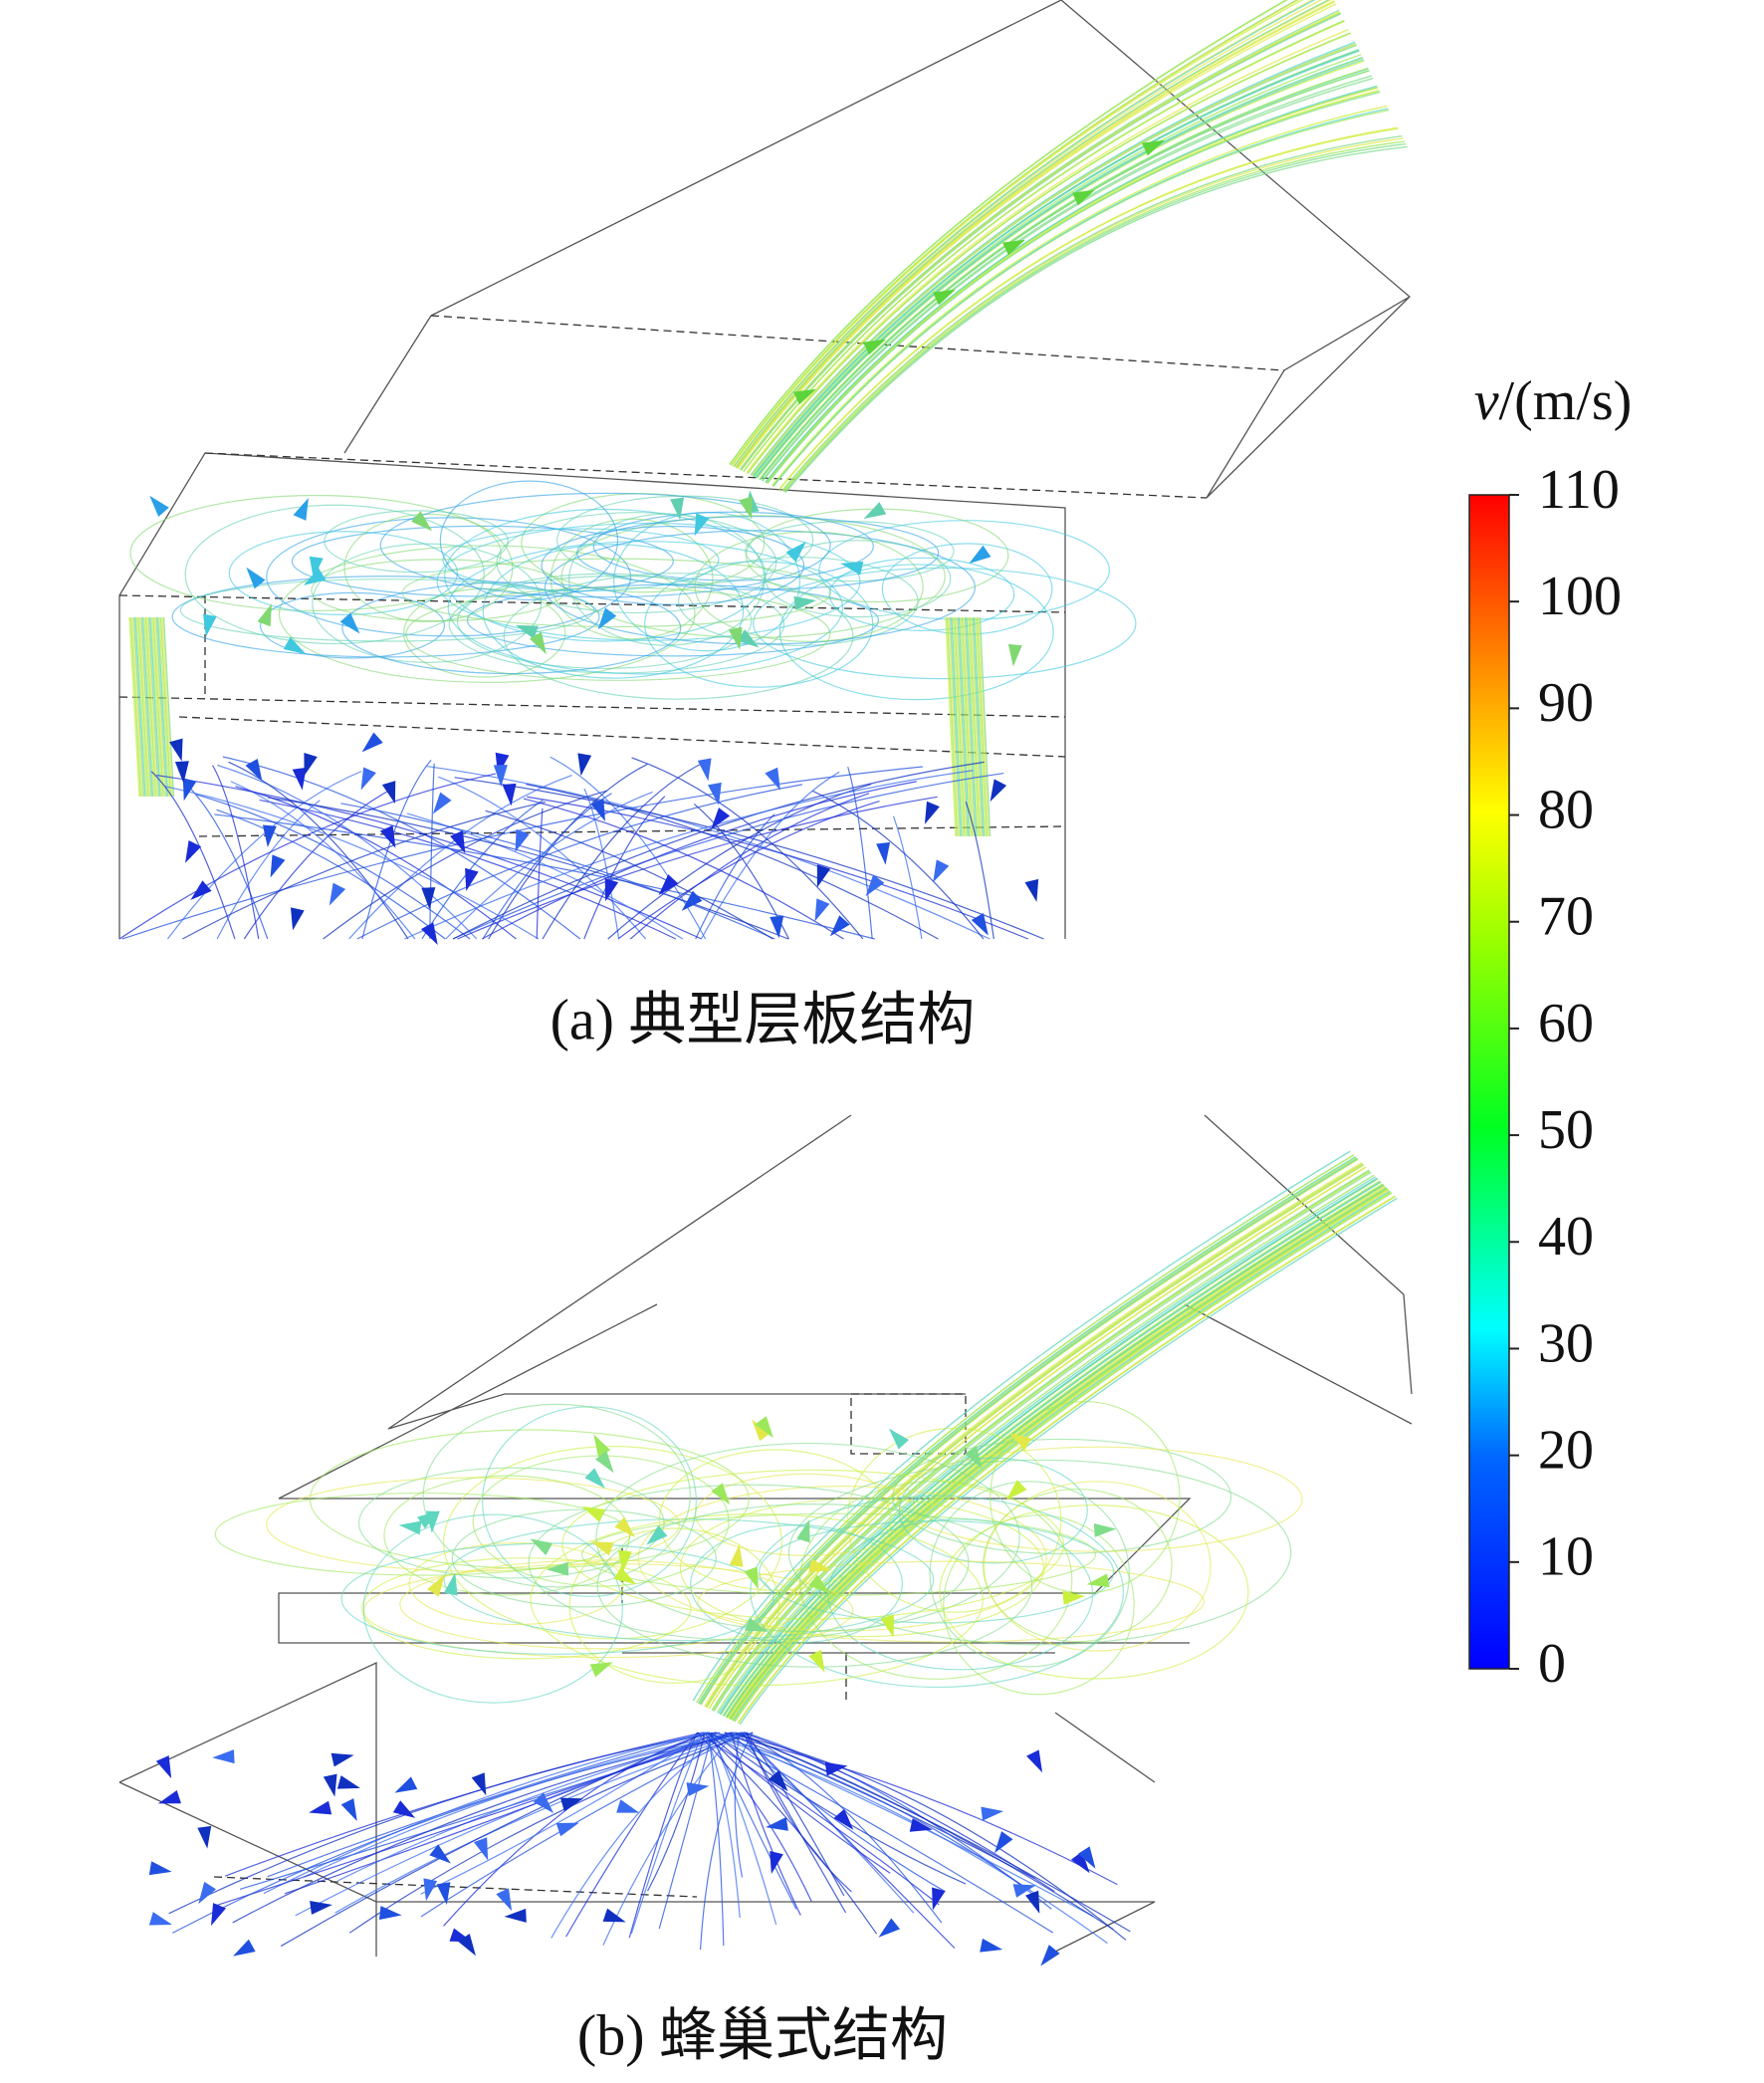 The image size is (1764, 2083). Describe the element at coordinates (1580, 596) in the screenshot. I see `colorbar-tick-label: 100` at that location.